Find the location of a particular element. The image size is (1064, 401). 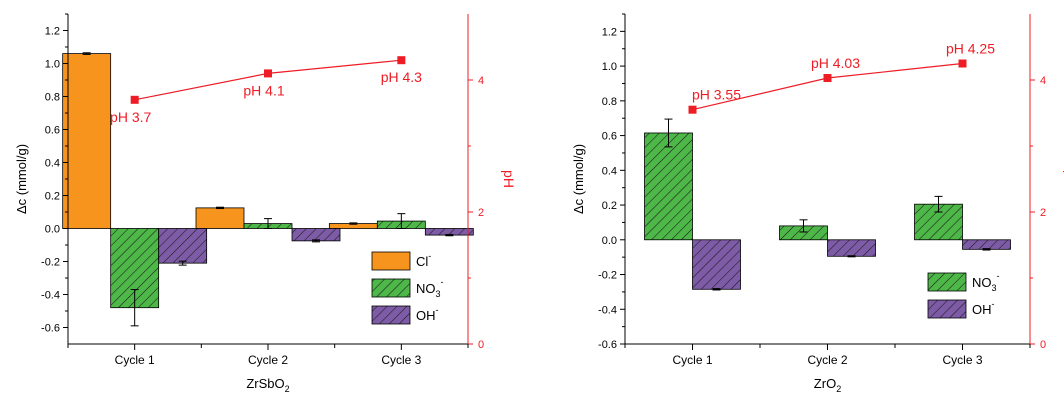

ph-label: pH 4.3 is located at coordinates (401, 77).